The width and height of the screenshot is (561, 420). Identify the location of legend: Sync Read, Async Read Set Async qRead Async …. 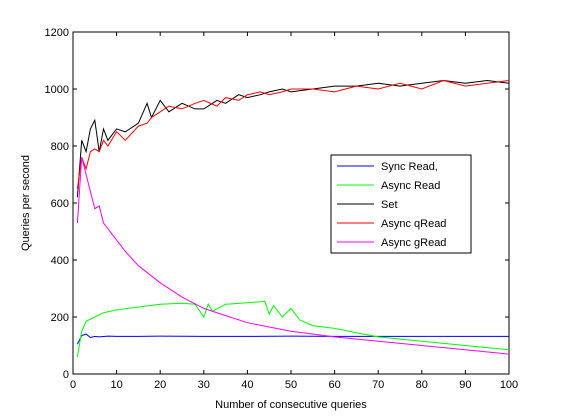
(401, 204).